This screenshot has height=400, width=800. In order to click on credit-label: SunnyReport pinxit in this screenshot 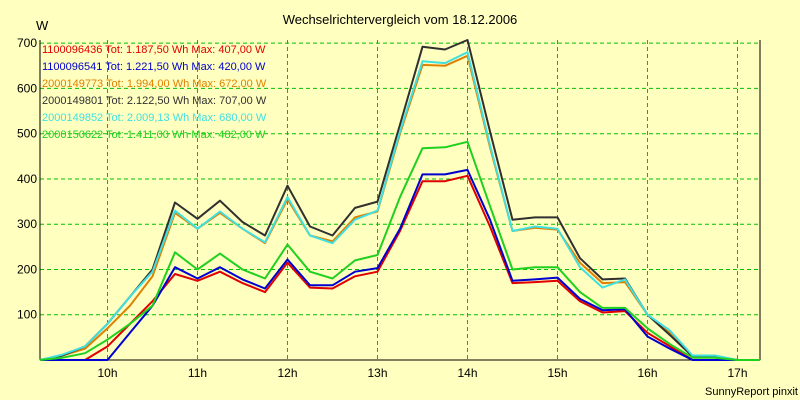, I will do `click(751, 392)`.